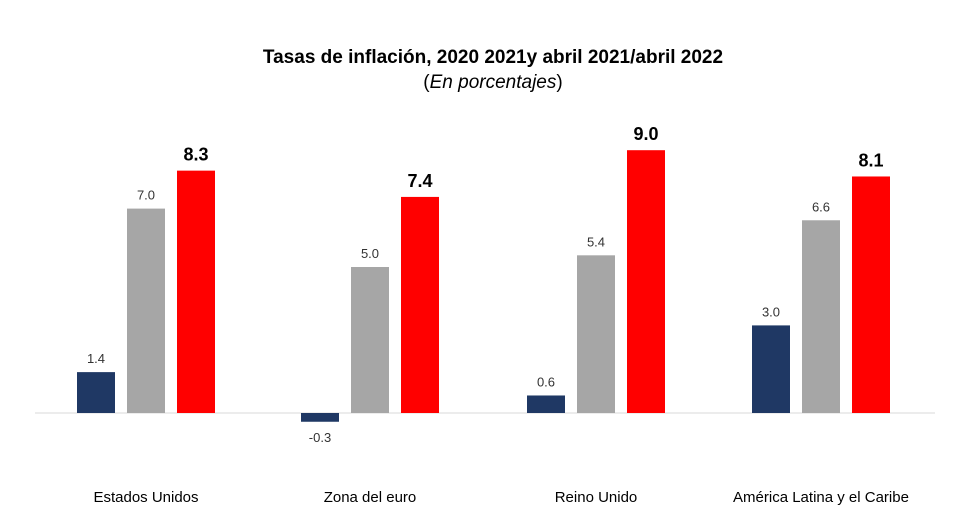 The height and width of the screenshot is (516, 973). I want to click on data-label: -0.3, so click(320, 437).